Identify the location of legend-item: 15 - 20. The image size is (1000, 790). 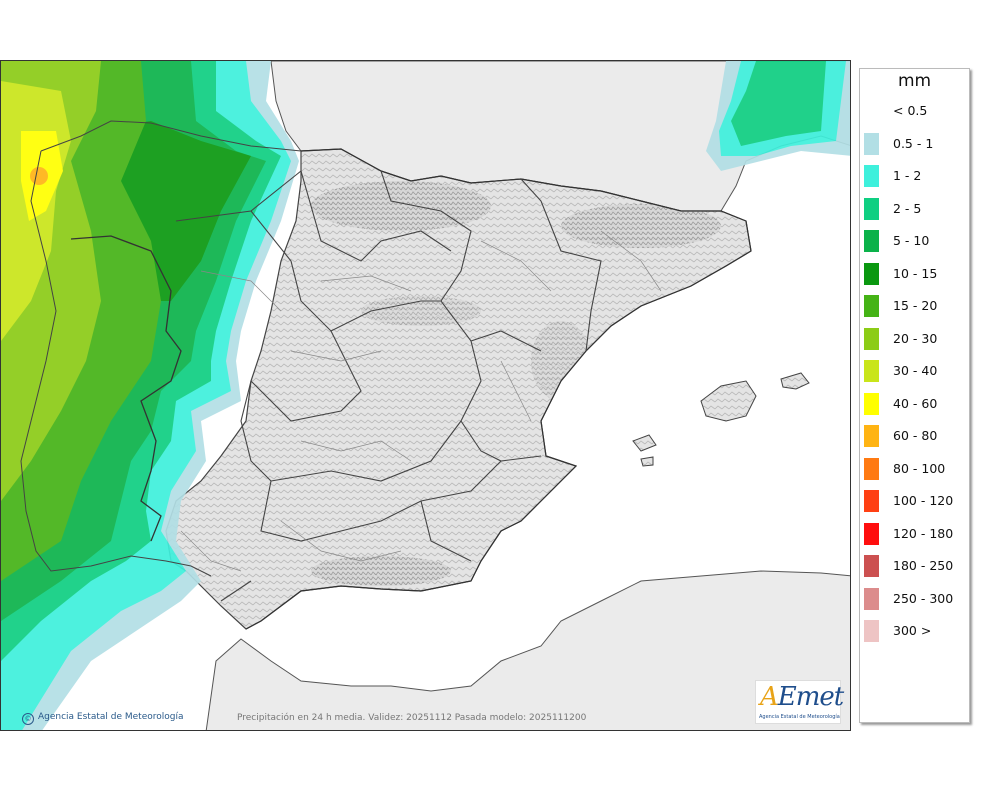
(916, 305).